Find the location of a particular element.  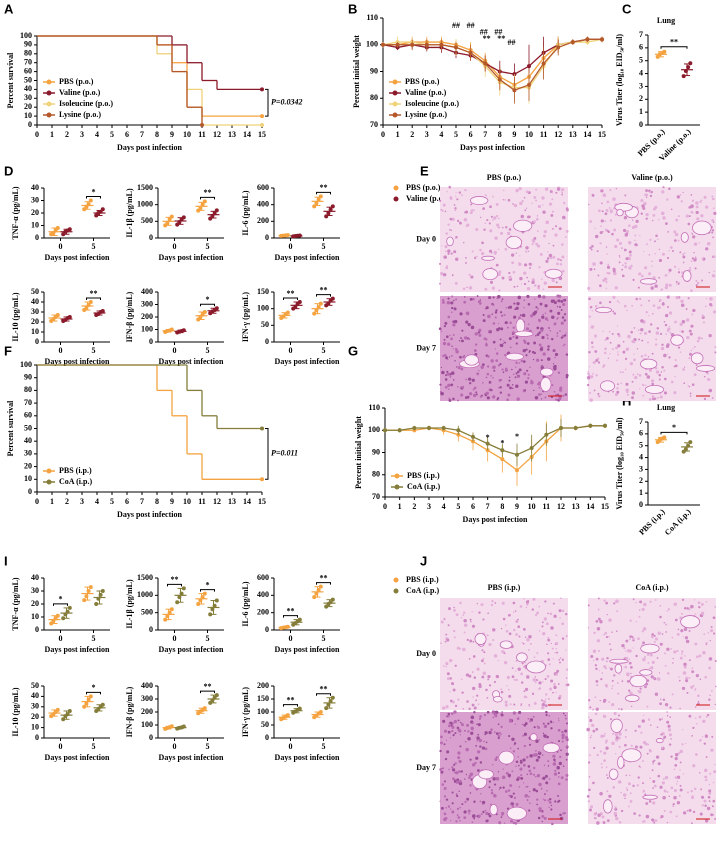

x-tick-label: 7 is located at coordinates (142, 134).